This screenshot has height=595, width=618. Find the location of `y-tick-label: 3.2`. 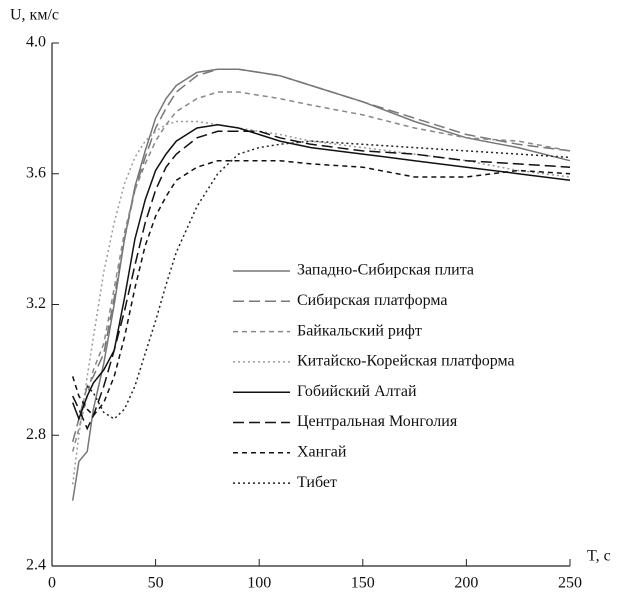

y-tick-label: 3.2 is located at coordinates (36, 303).